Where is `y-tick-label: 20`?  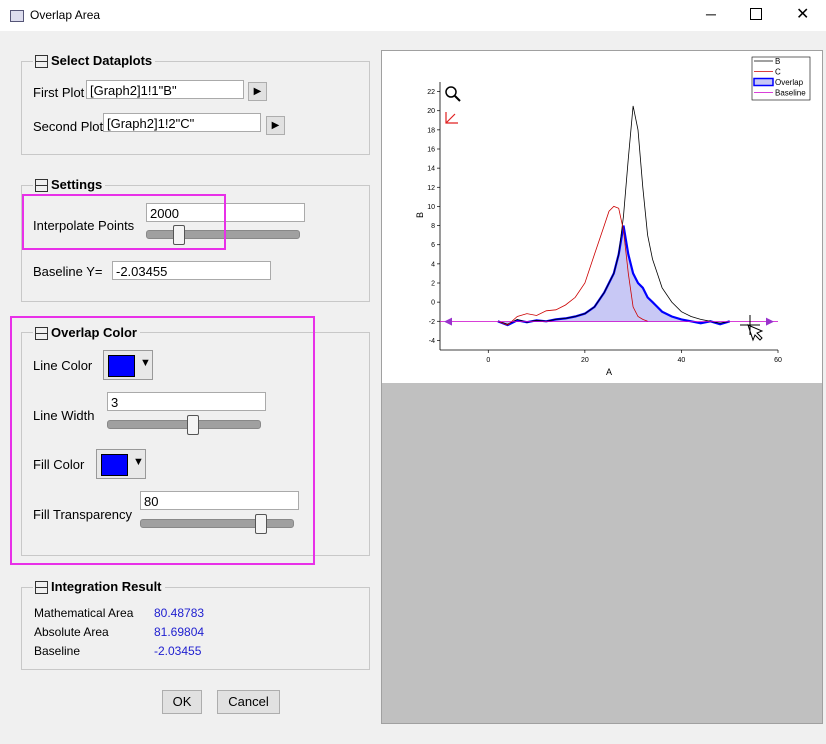 y-tick-label: 20 is located at coordinates (431, 111).